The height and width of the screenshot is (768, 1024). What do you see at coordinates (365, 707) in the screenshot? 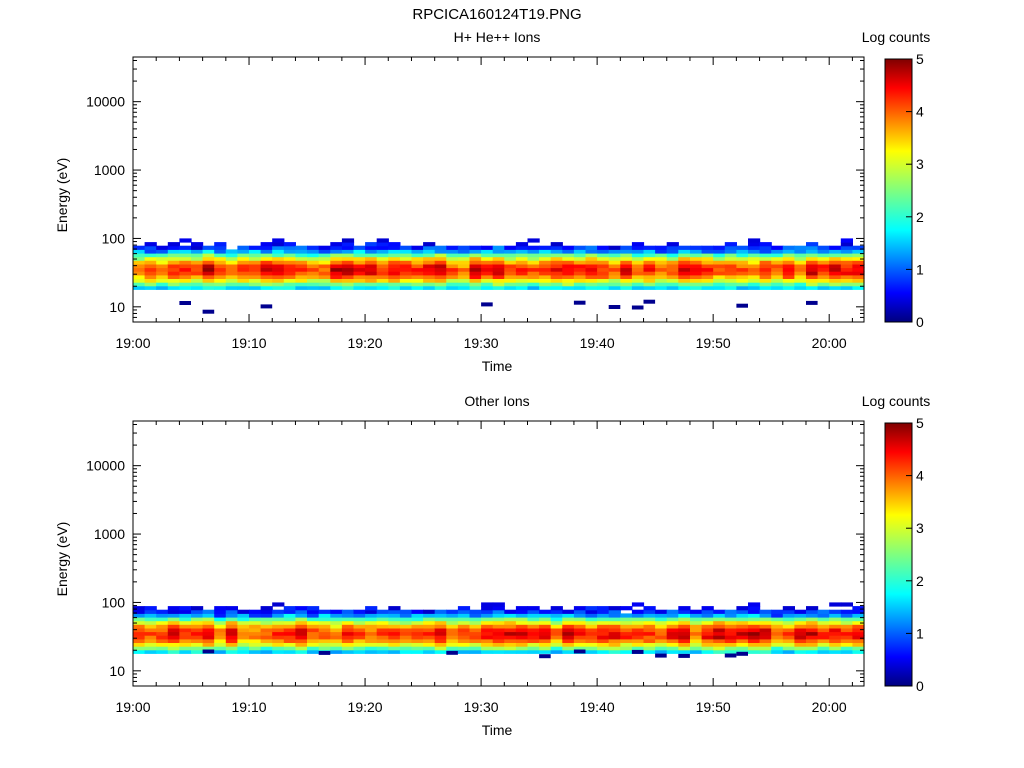
I see `x-tick-label: 19:20` at bounding box center [365, 707].